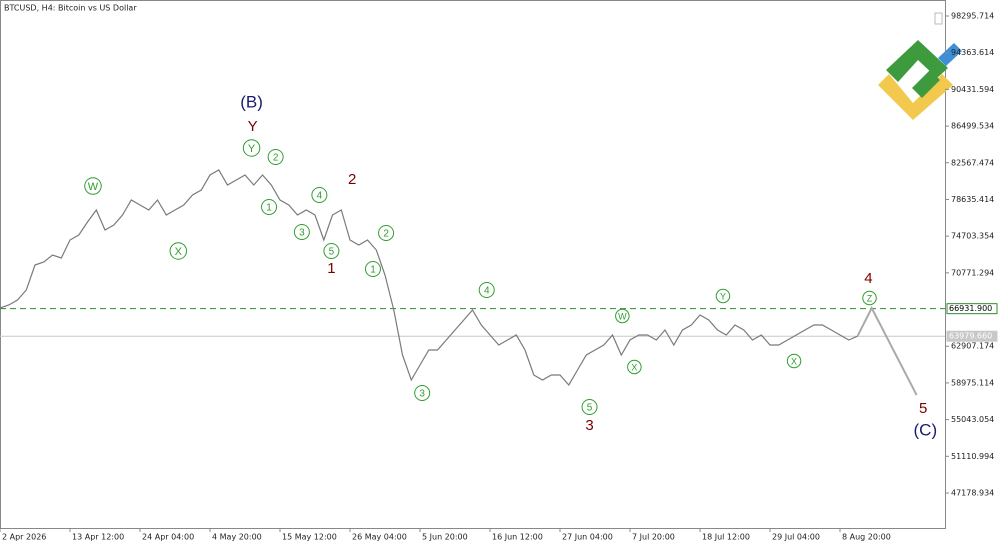  What do you see at coordinates (379, 537) in the screenshot?
I see `x-tick-label: 26 May 04:00` at bounding box center [379, 537].